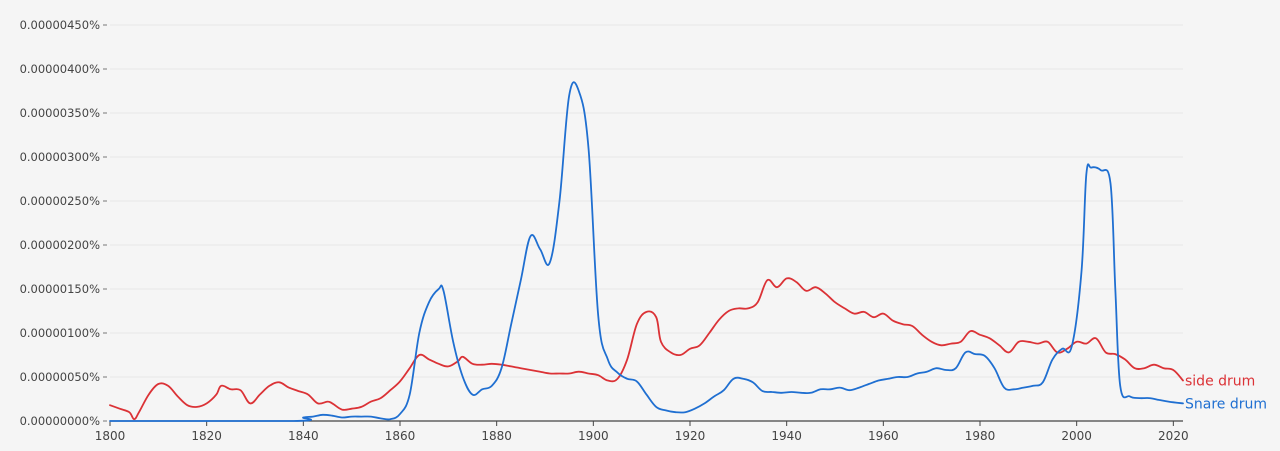 The image size is (1280, 451). What do you see at coordinates (60, 377) in the screenshot?
I see `y-tick-label: 0.00000050%` at bounding box center [60, 377].